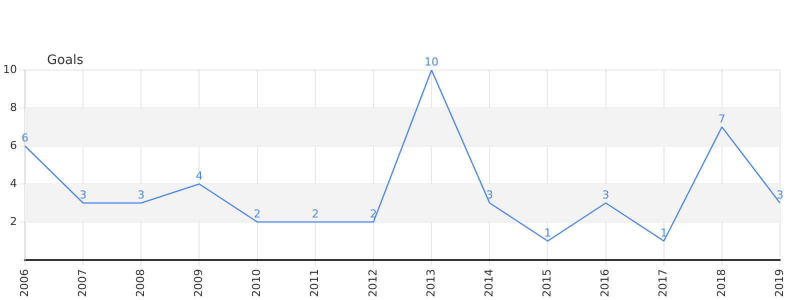  What do you see at coordinates (663, 283) in the screenshot?
I see `x-tick-label: 2017` at bounding box center [663, 283].